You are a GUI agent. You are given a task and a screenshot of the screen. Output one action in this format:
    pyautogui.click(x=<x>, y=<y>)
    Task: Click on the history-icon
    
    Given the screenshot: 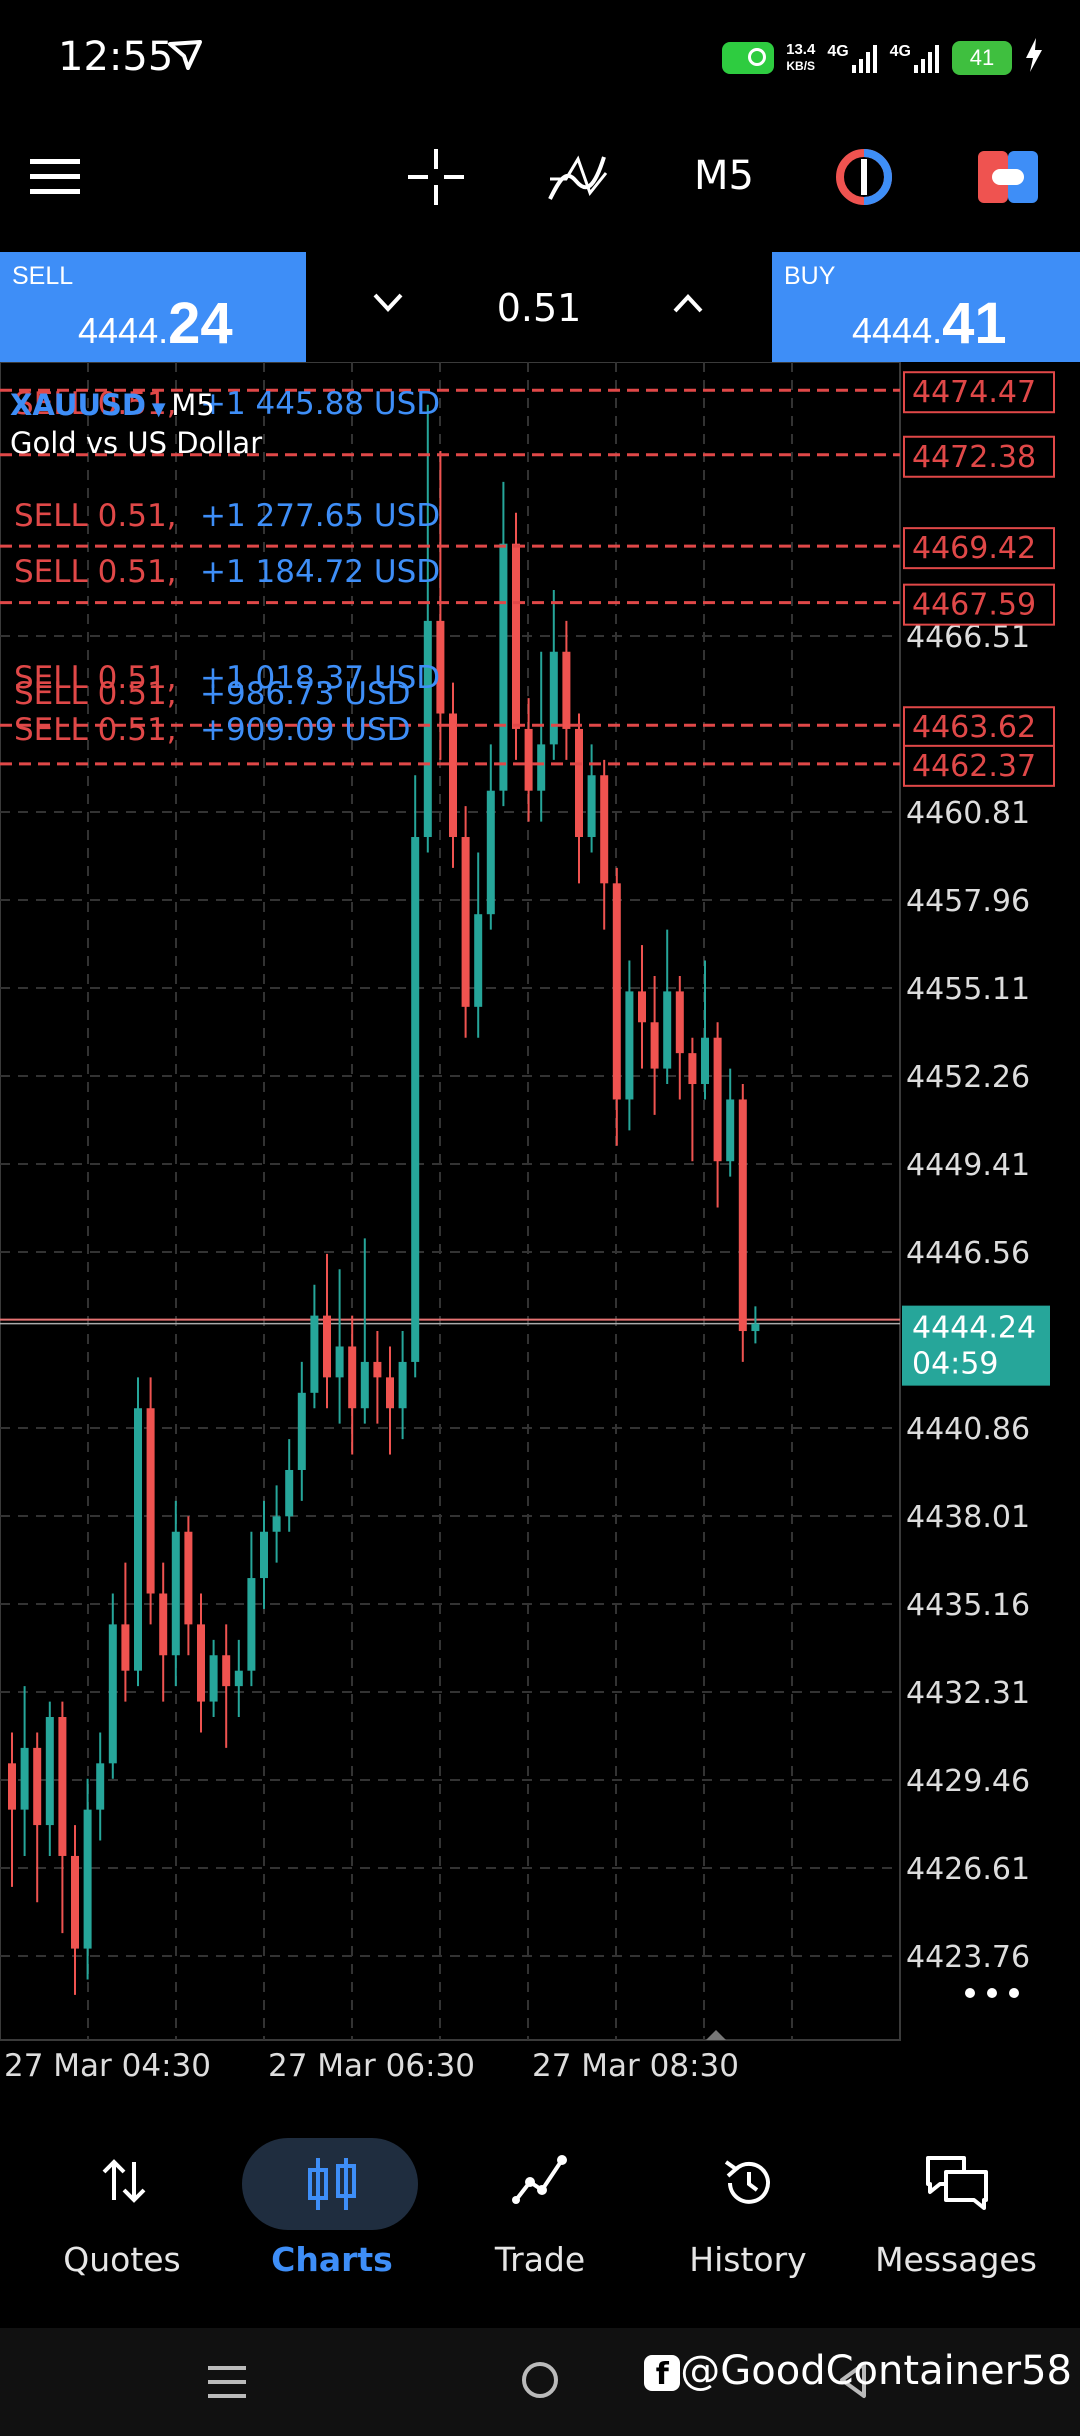 What is the action you would take?
    pyautogui.click(x=747, y=2182)
    